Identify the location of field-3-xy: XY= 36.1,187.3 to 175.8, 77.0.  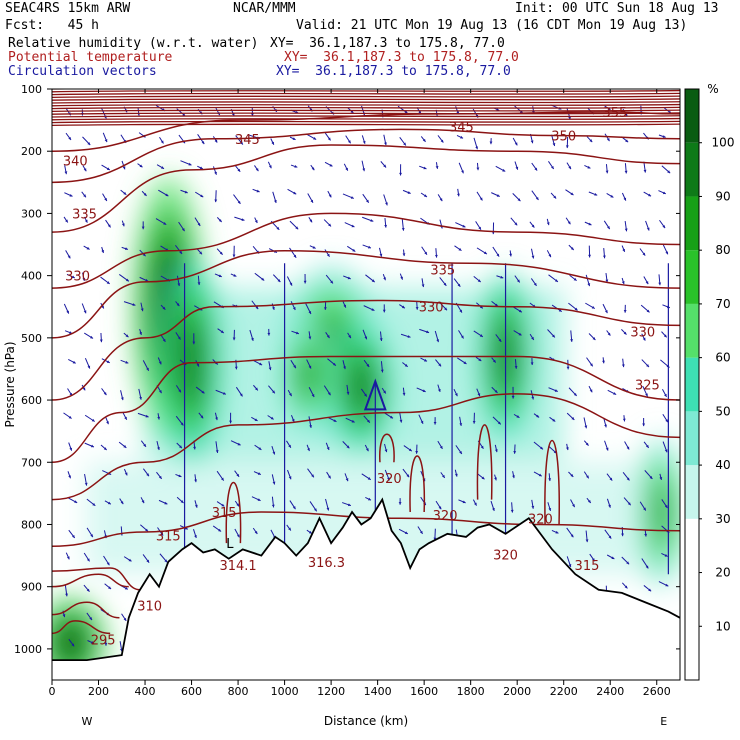
(393, 71).